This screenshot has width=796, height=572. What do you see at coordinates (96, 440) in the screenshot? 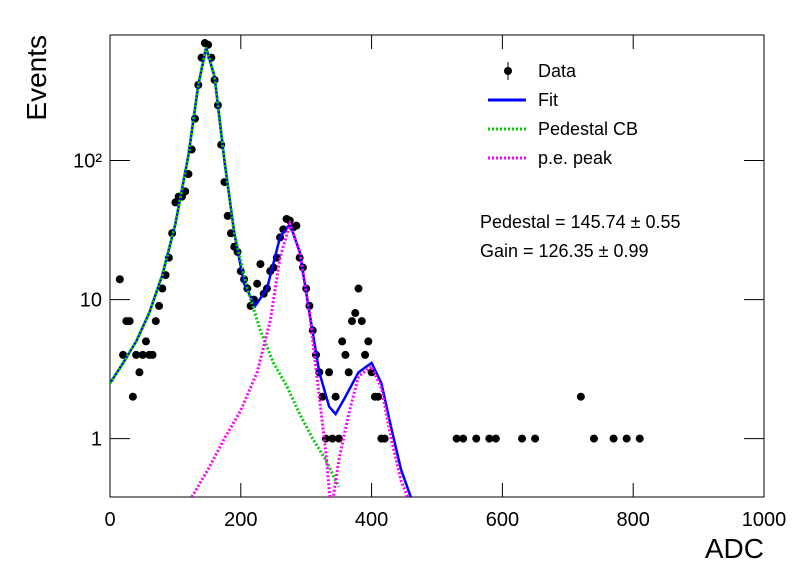
I see `y-tick-label: 1` at bounding box center [96, 440].